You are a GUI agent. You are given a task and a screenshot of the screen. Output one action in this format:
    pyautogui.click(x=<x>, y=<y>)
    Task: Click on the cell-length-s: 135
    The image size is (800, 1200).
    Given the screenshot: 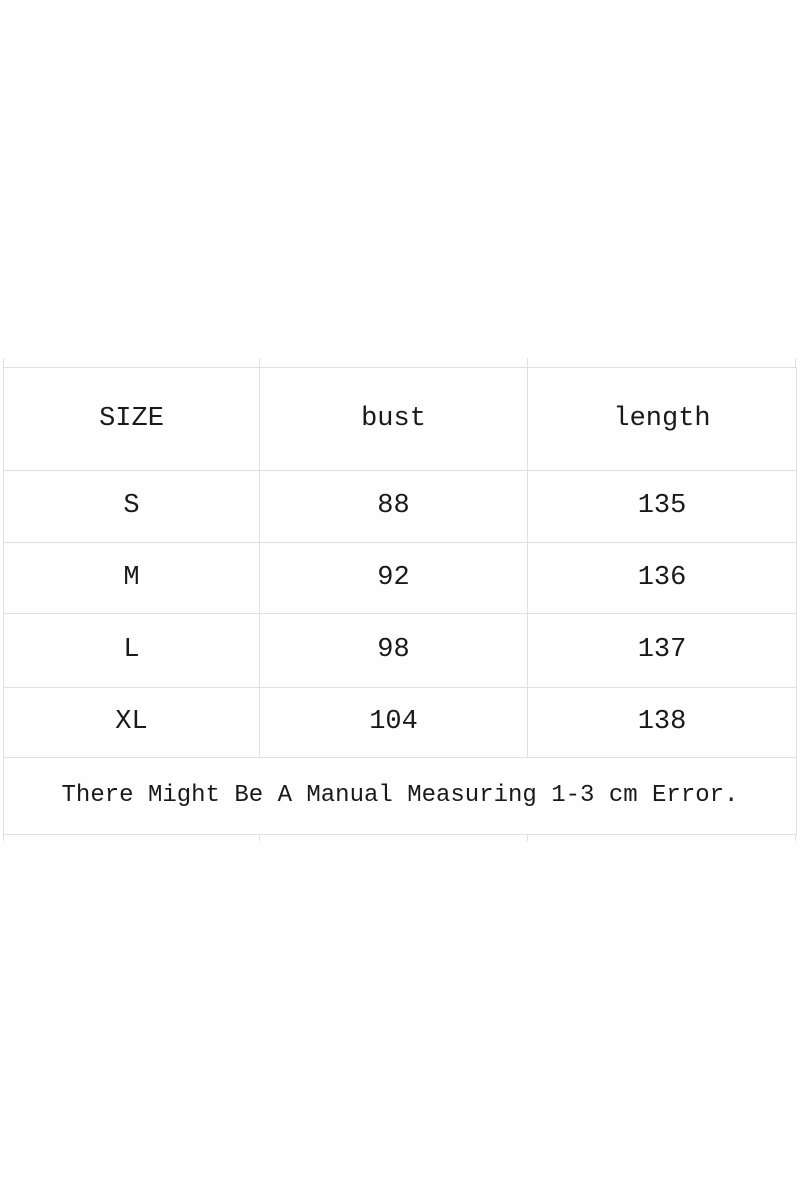 What is the action you would take?
    pyautogui.click(x=662, y=507)
    